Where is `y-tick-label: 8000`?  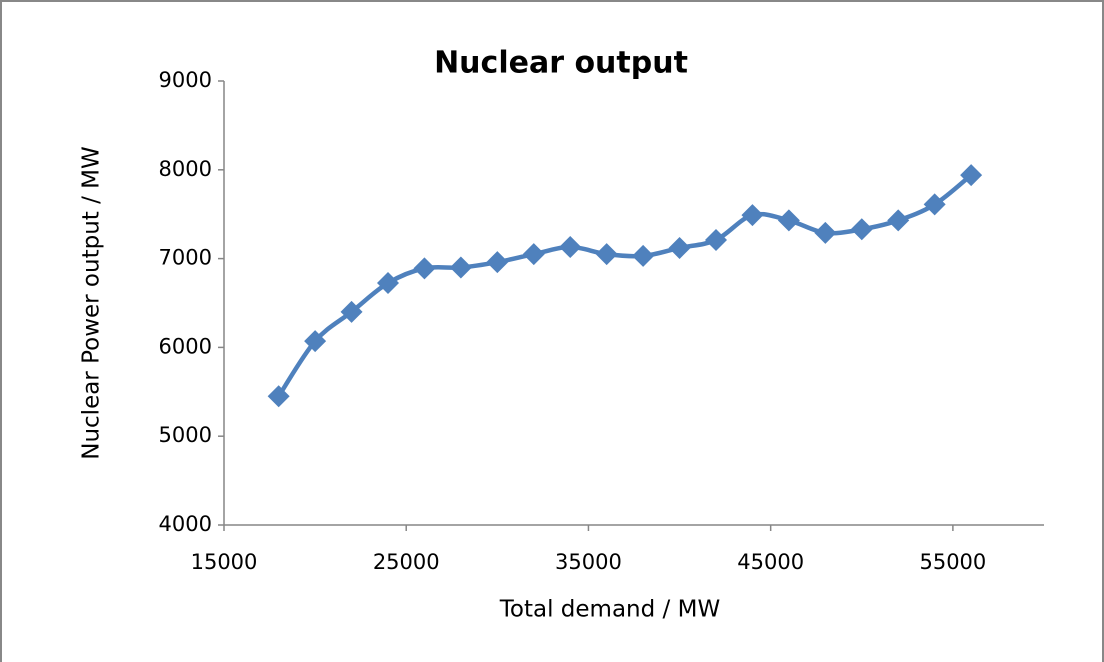 y-tick-label: 8000 is located at coordinates (185, 169).